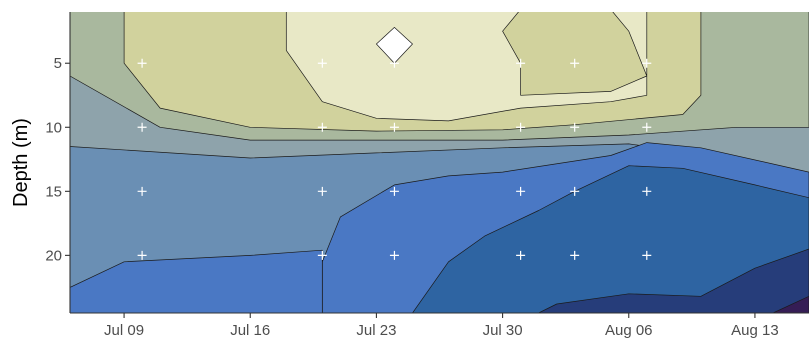 The width and height of the screenshot is (809, 346). Describe the element at coordinates (58, 63) in the screenshot. I see `y-tick-label: 5` at that location.